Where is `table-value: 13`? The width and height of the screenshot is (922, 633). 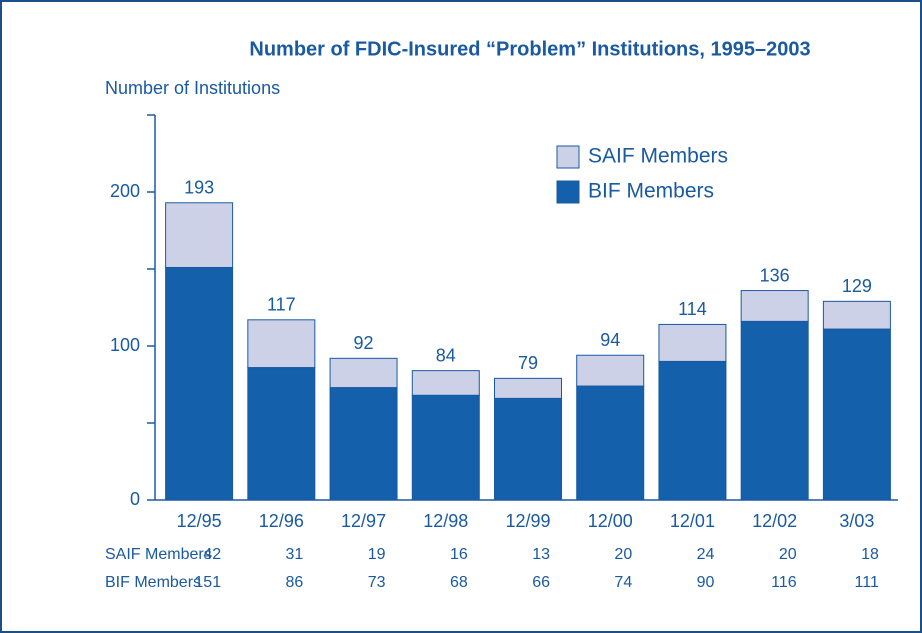 table-value: 13 is located at coordinates (541, 554).